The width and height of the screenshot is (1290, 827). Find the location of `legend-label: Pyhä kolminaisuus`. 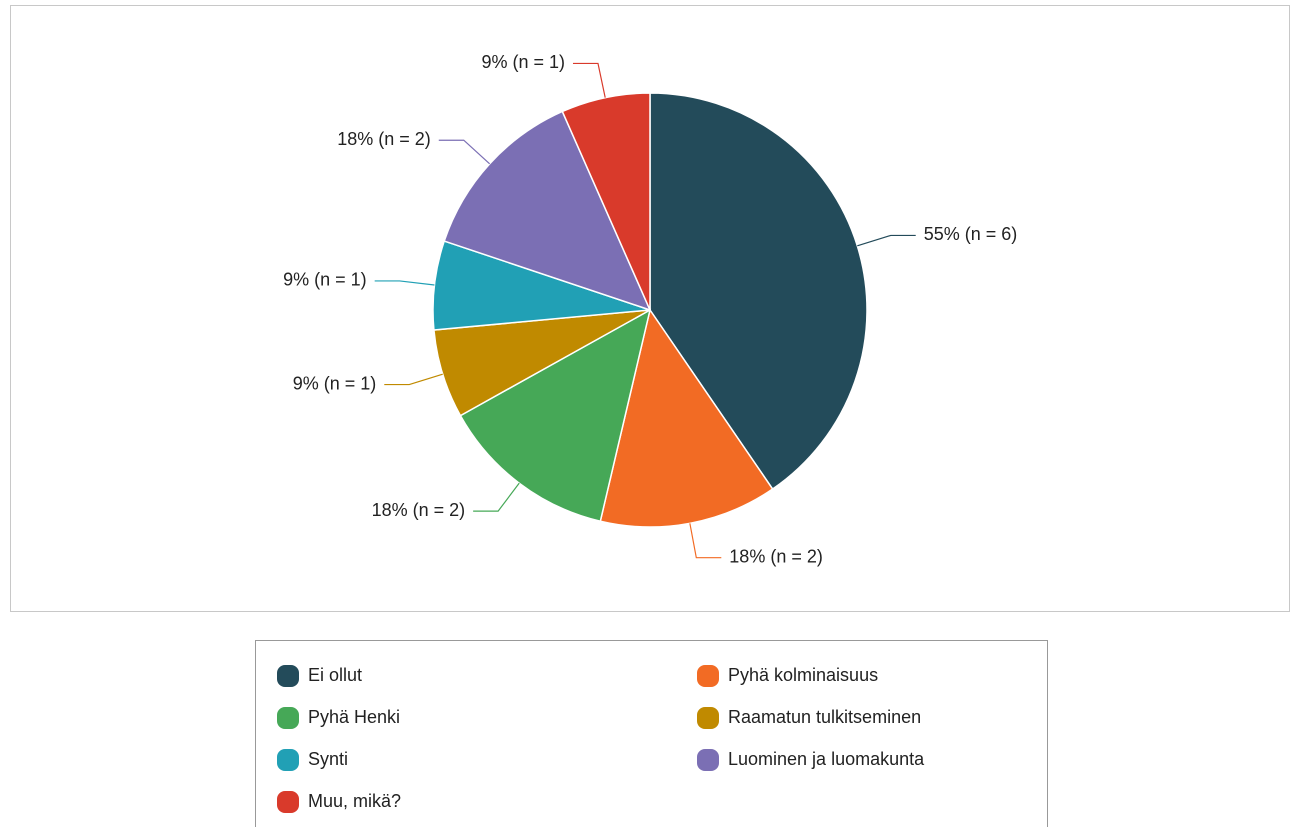

legend-label: Pyhä kolminaisuus is located at coordinates (803, 675).